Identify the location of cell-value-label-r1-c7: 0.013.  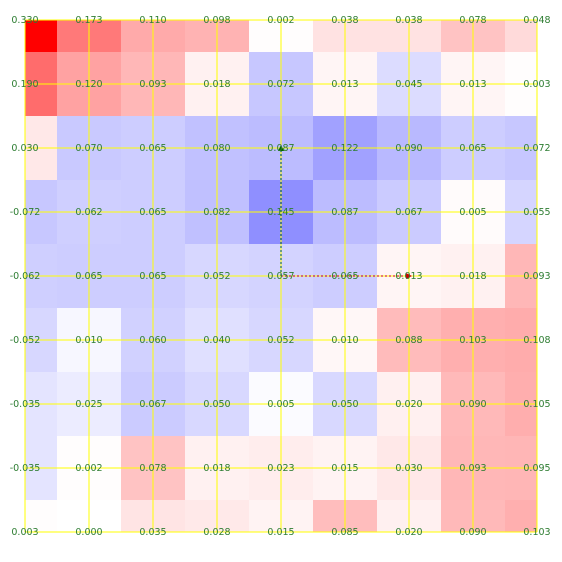
(472, 84).